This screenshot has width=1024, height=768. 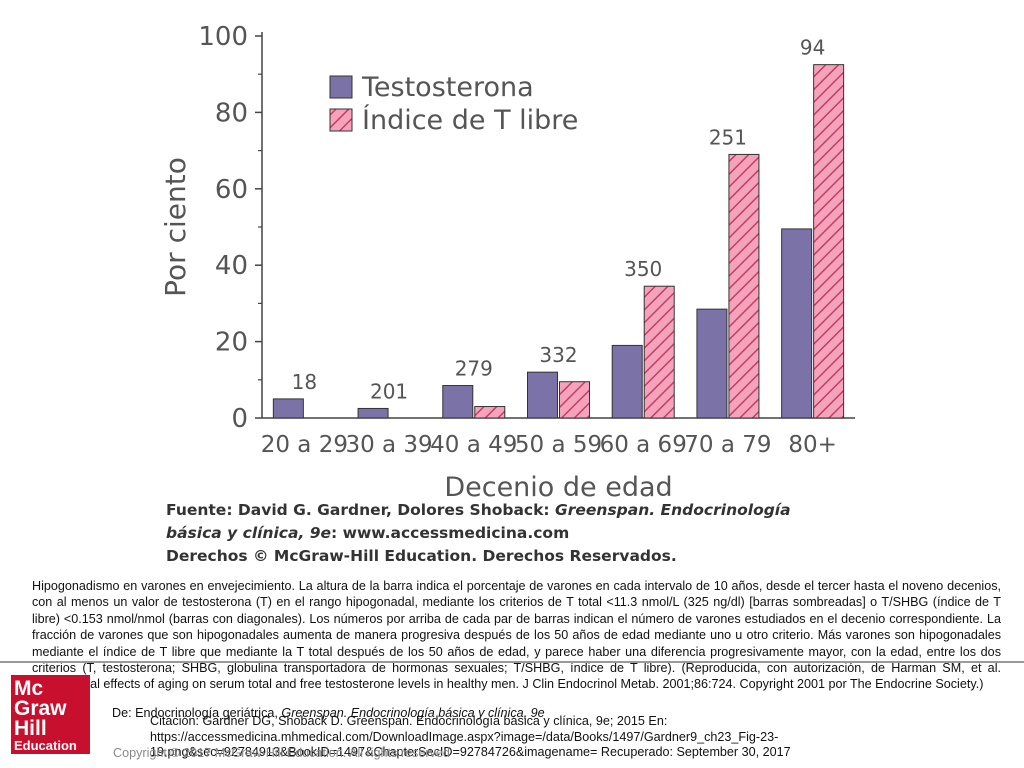 What do you see at coordinates (223, 37) in the screenshot?
I see `y-tick-label: 100` at bounding box center [223, 37].